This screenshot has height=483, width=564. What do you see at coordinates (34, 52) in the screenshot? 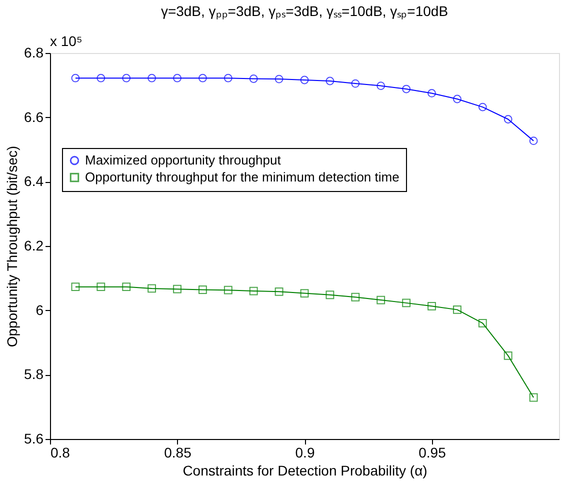
I see `y-tick-label: 6.8` at bounding box center [34, 52].